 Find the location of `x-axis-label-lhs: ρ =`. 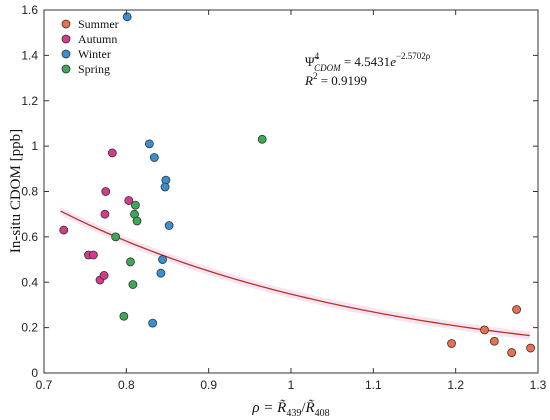

x-axis-label-lhs: ρ = is located at coordinates (264, 408).